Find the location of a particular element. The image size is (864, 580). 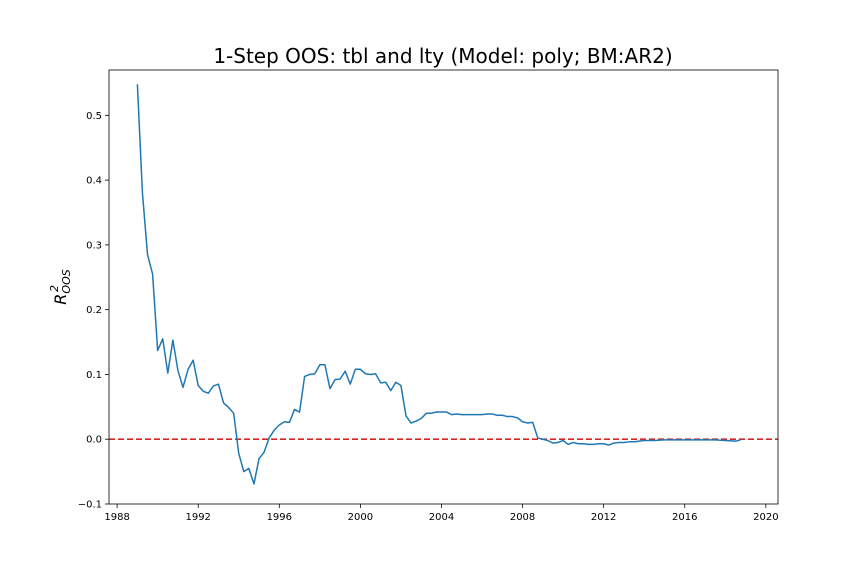

y-tick-label: 0.0 is located at coordinates (94, 440).